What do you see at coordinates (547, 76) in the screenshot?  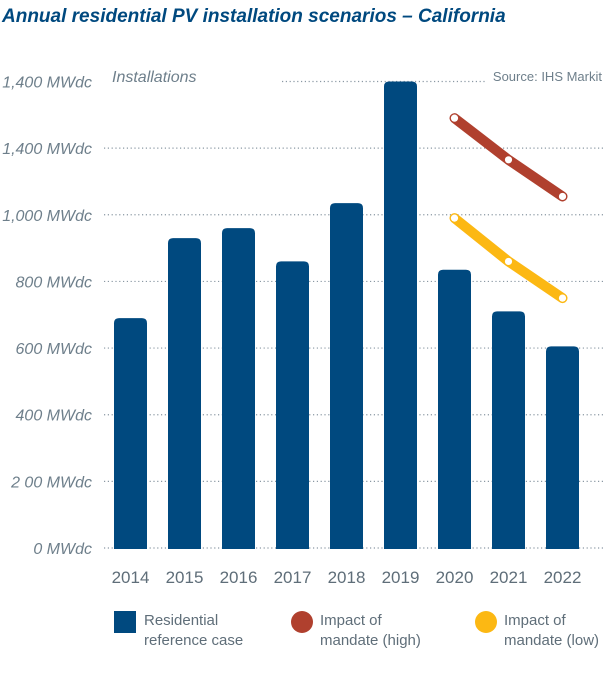 I see `source-note: Source: IHS Markit` at bounding box center [547, 76].